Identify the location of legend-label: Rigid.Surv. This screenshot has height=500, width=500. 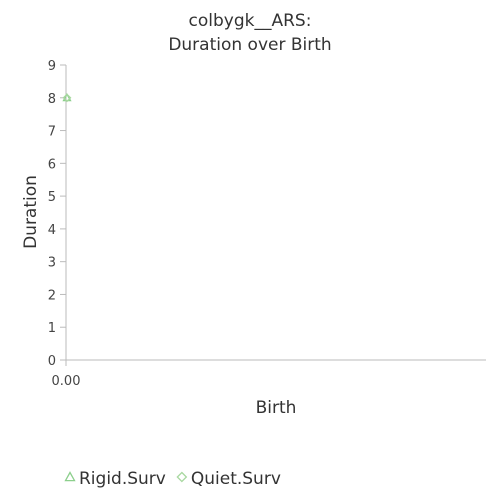
(122, 479).